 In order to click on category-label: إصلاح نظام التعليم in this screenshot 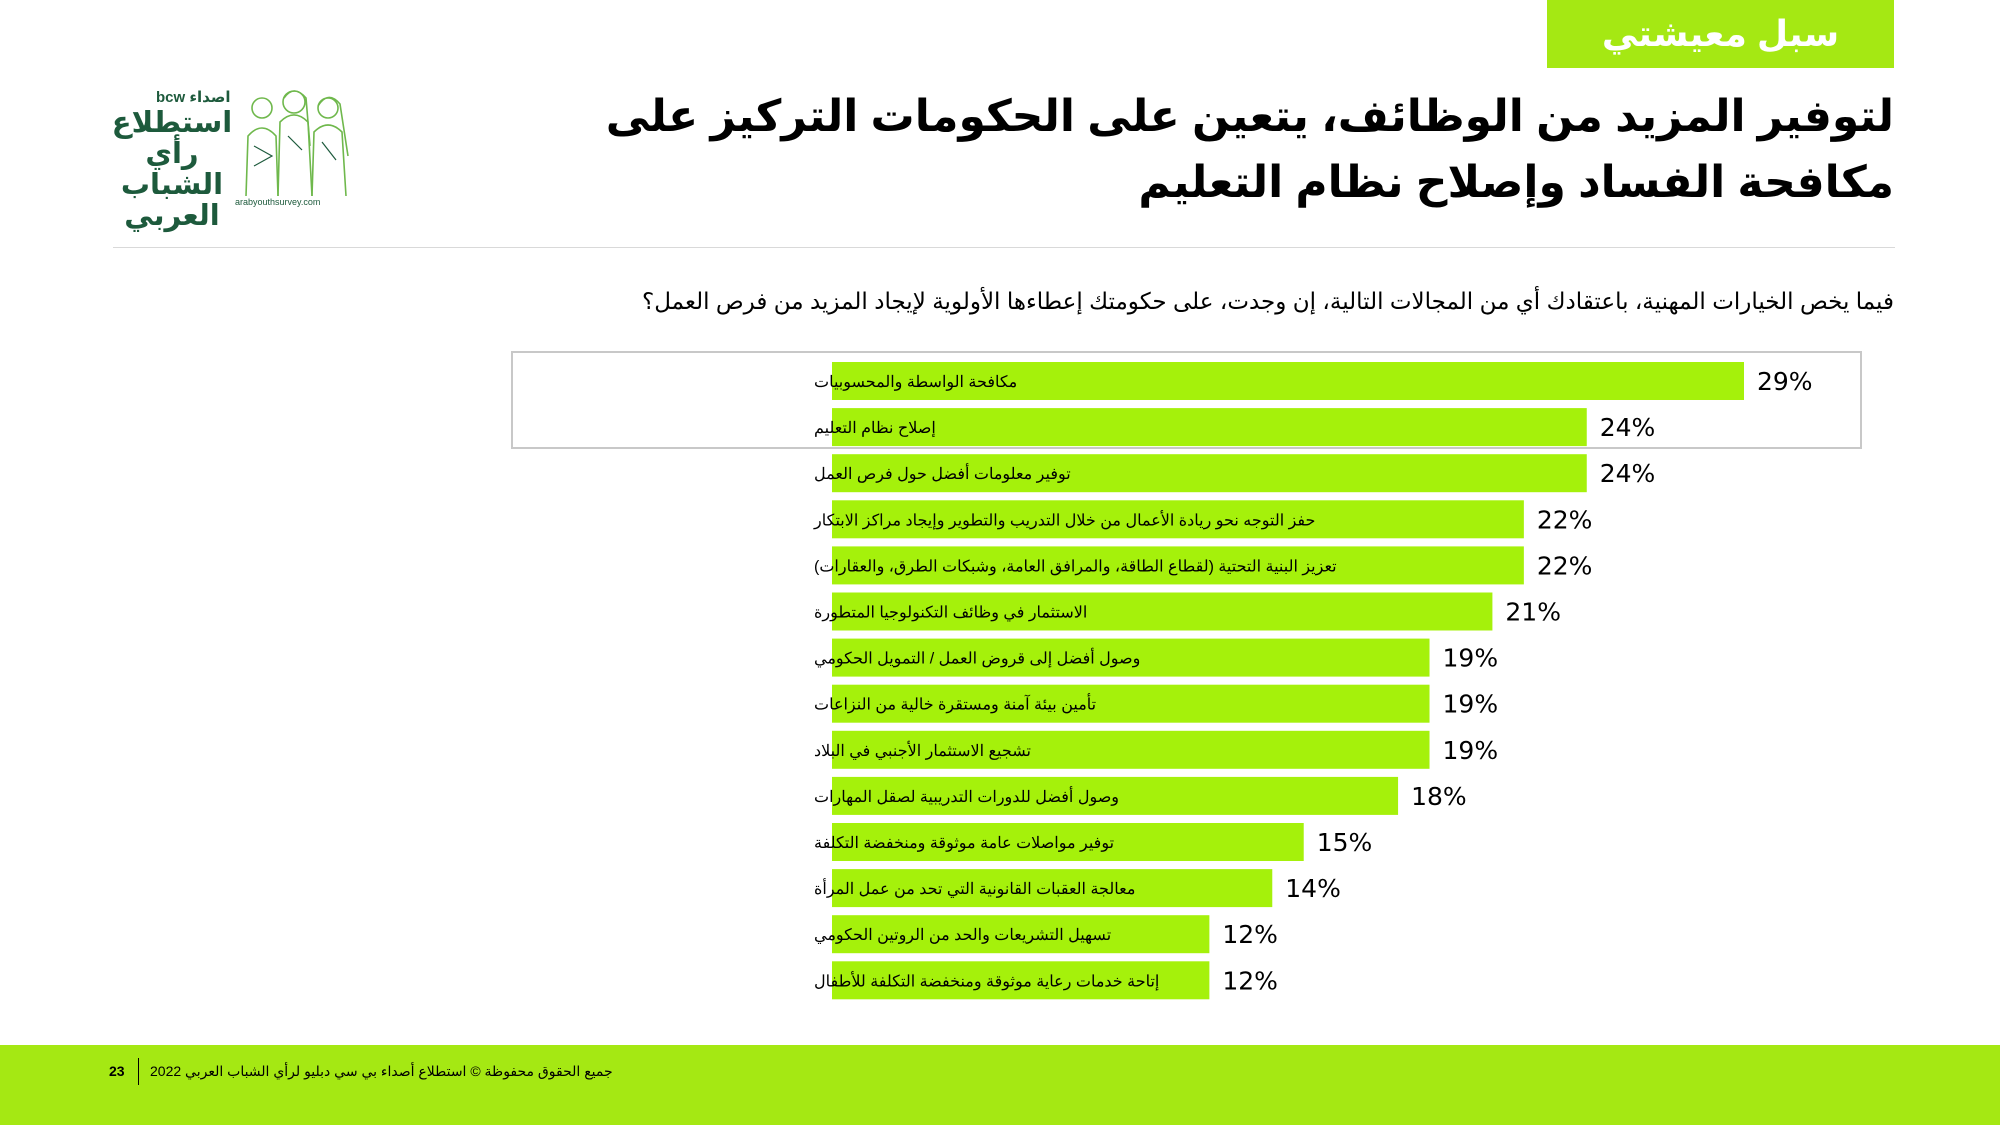, I will do `click(875, 428)`.